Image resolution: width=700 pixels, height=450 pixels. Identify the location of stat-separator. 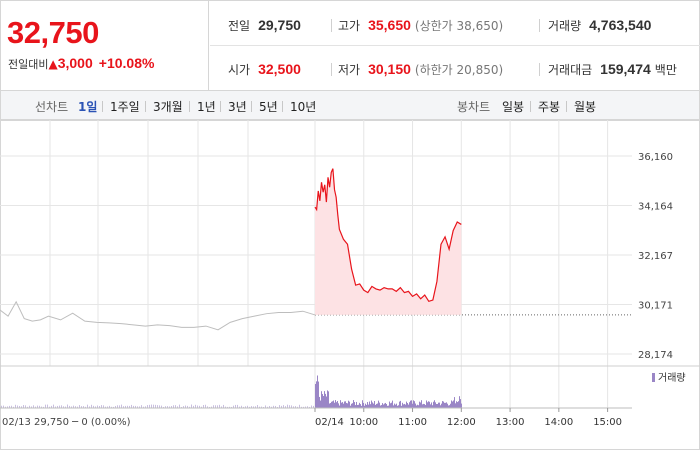
(539, 25).